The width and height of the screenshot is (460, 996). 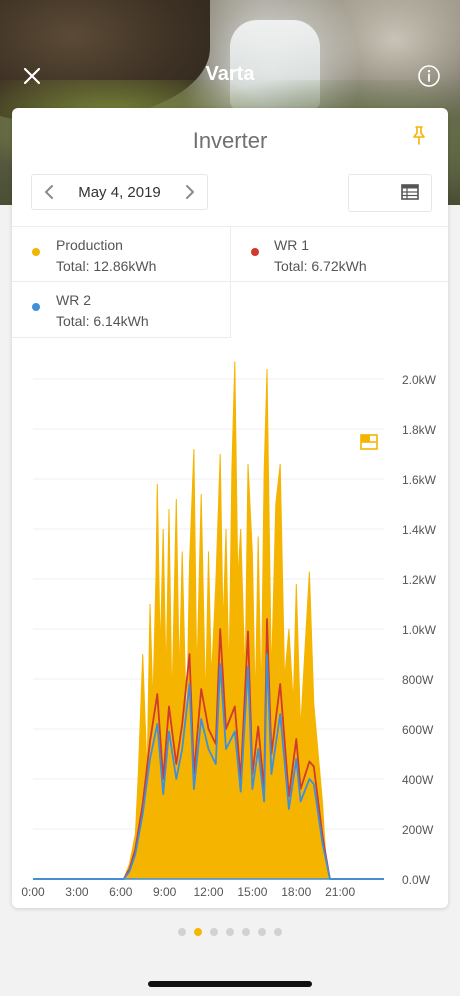 What do you see at coordinates (418, 680) in the screenshot?
I see `y-tick-label: 800W` at bounding box center [418, 680].